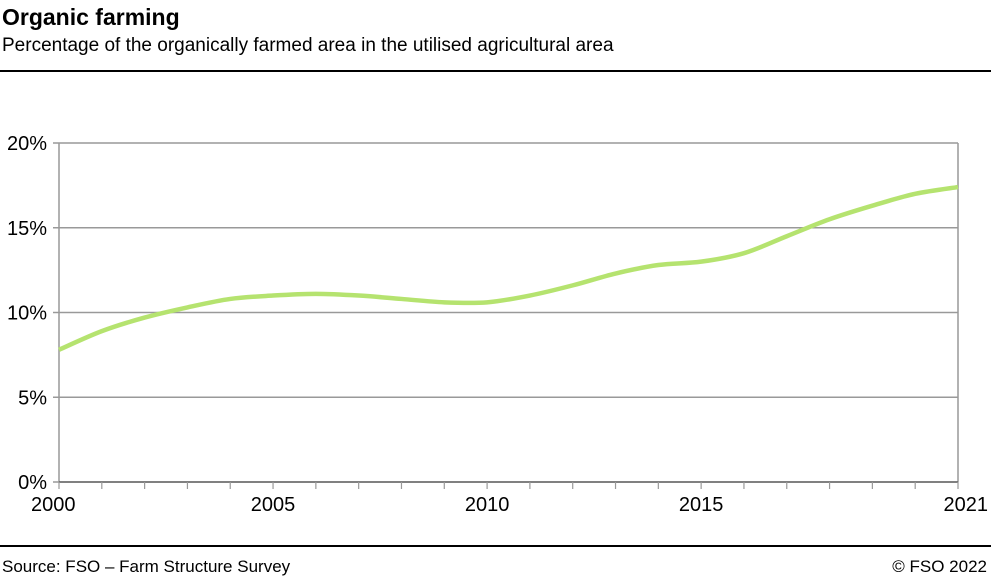 The height and width of the screenshot is (580, 991). Describe the element at coordinates (27, 144) in the screenshot. I see `y-tick-label: 20%` at that location.